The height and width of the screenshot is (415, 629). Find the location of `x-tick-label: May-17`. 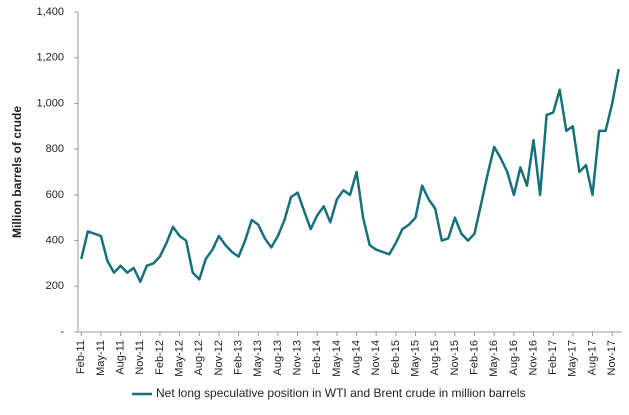

x-tick-label: May-17 is located at coordinates (573, 358).